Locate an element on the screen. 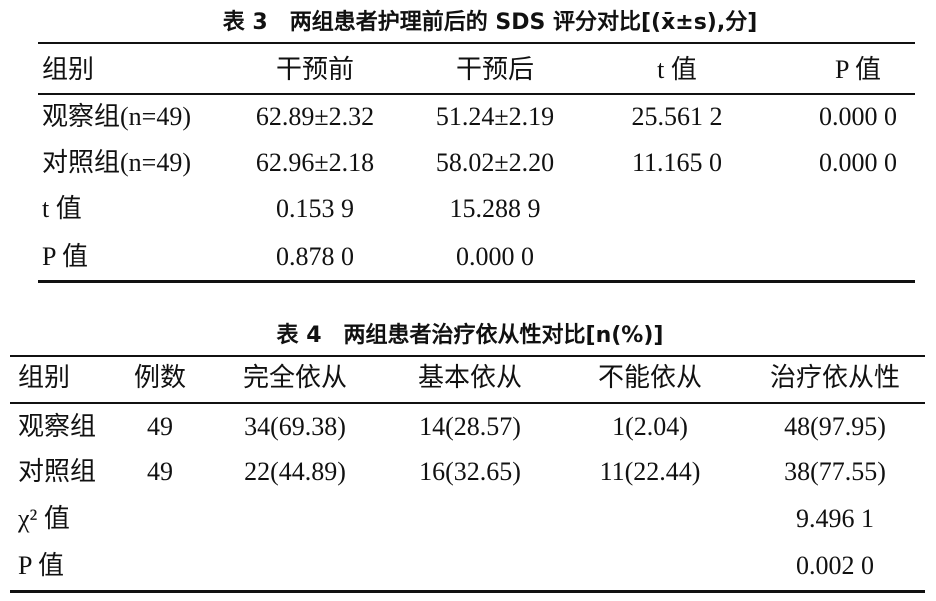  table-cell: 14(28.57) is located at coordinates (470, 426).